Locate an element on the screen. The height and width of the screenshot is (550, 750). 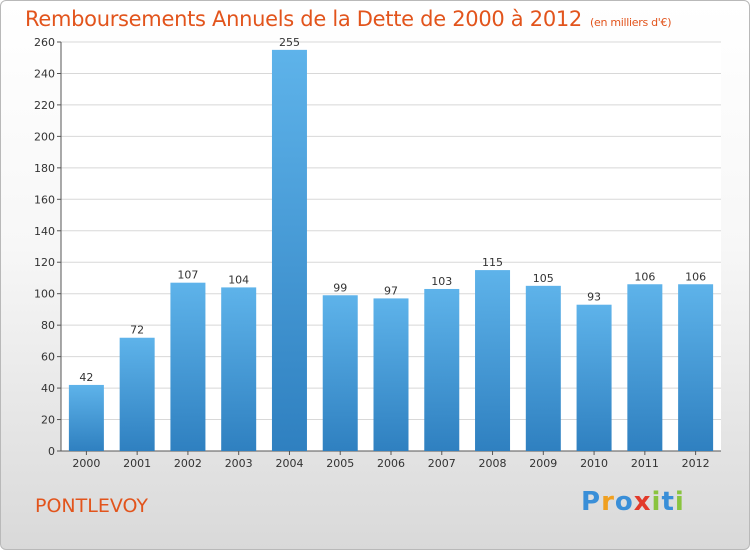
proxiti-logo: Proxiti is located at coordinates (633, 502).